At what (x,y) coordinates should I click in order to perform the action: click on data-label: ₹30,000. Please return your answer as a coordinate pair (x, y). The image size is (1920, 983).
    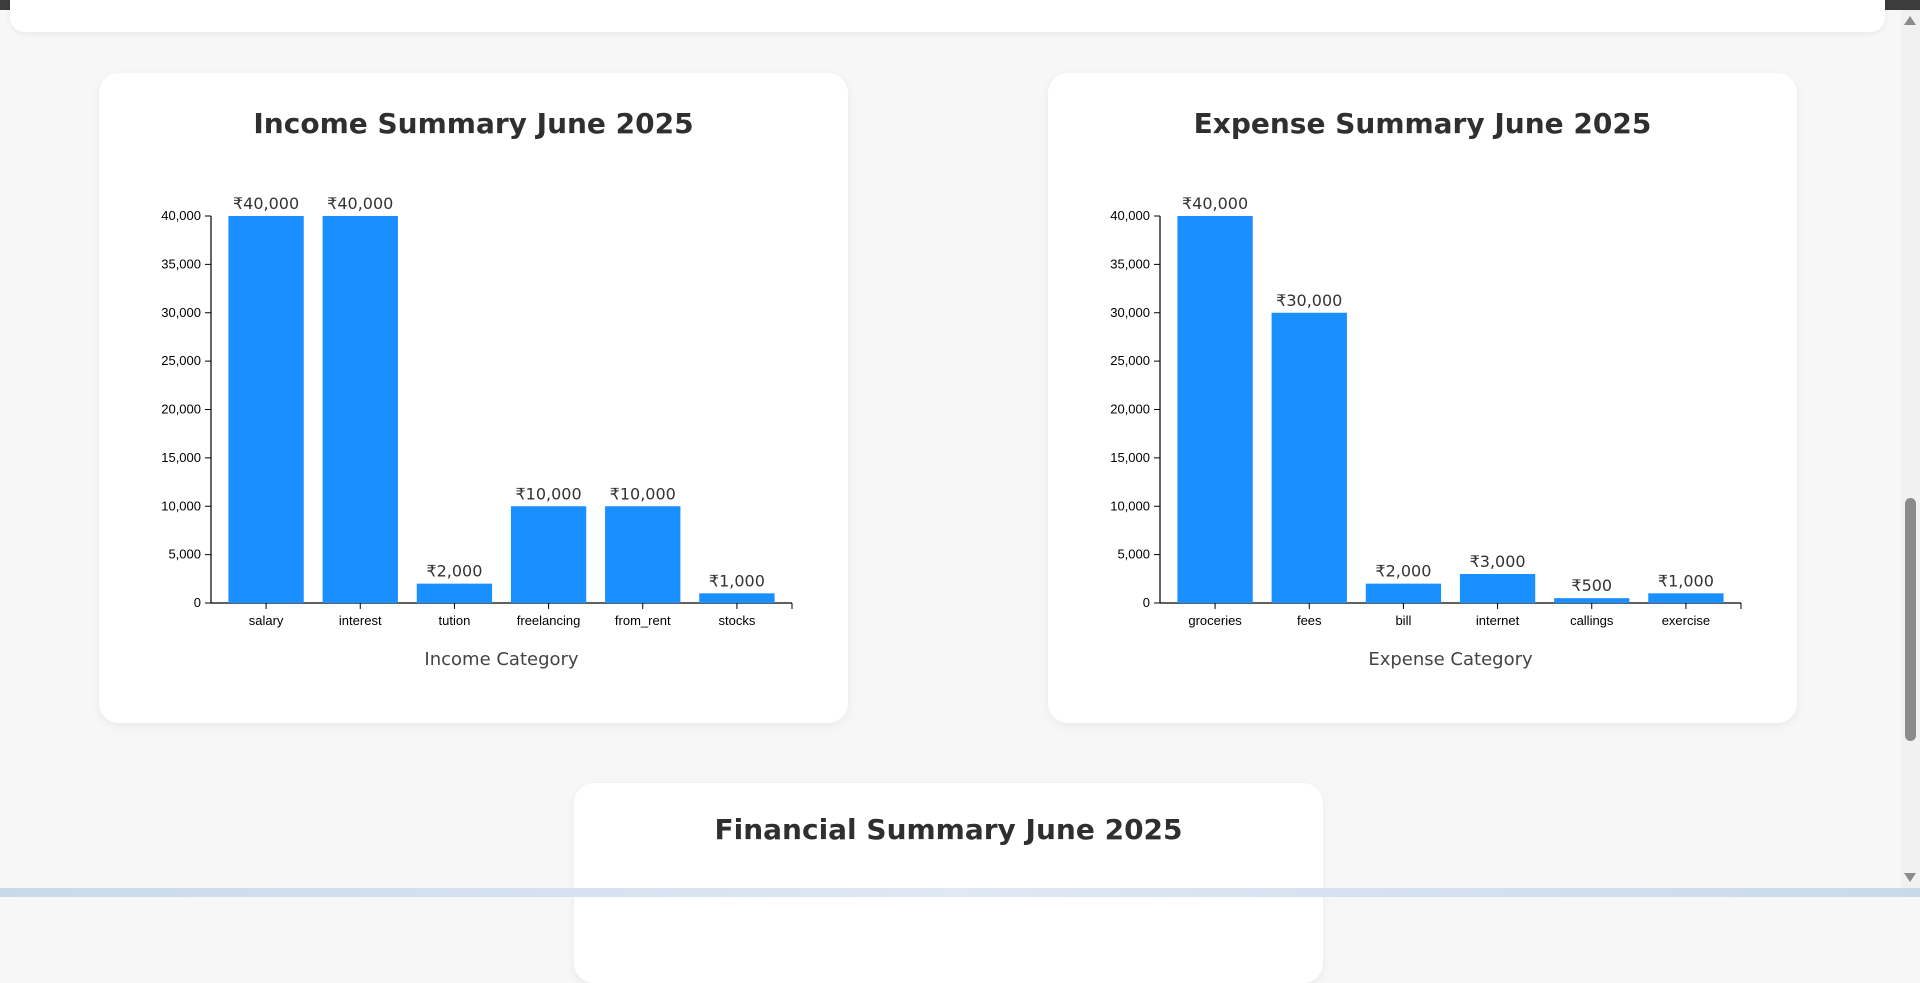
    Looking at the image, I should click on (1309, 300).